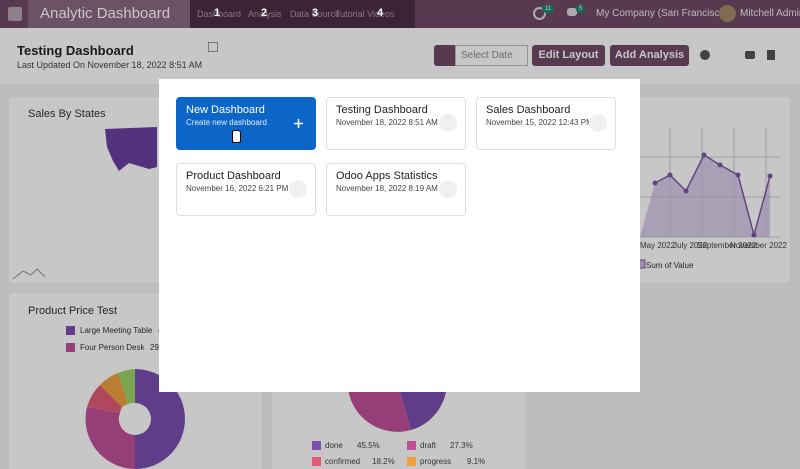 This screenshot has height=469, width=800. I want to click on menu-item: Analysis, so click(265, 14).